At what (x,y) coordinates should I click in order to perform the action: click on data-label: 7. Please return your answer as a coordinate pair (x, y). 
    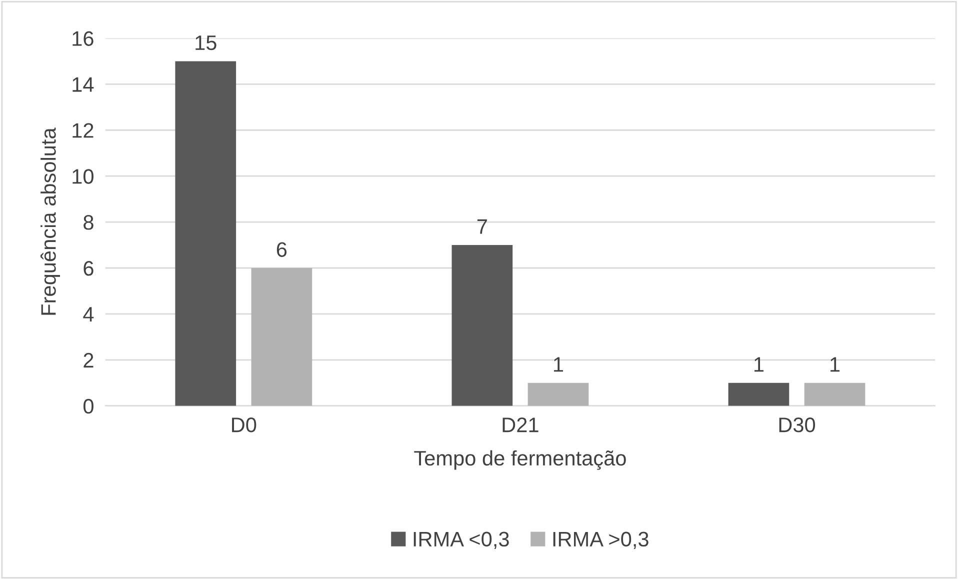
    Looking at the image, I should click on (482, 226).